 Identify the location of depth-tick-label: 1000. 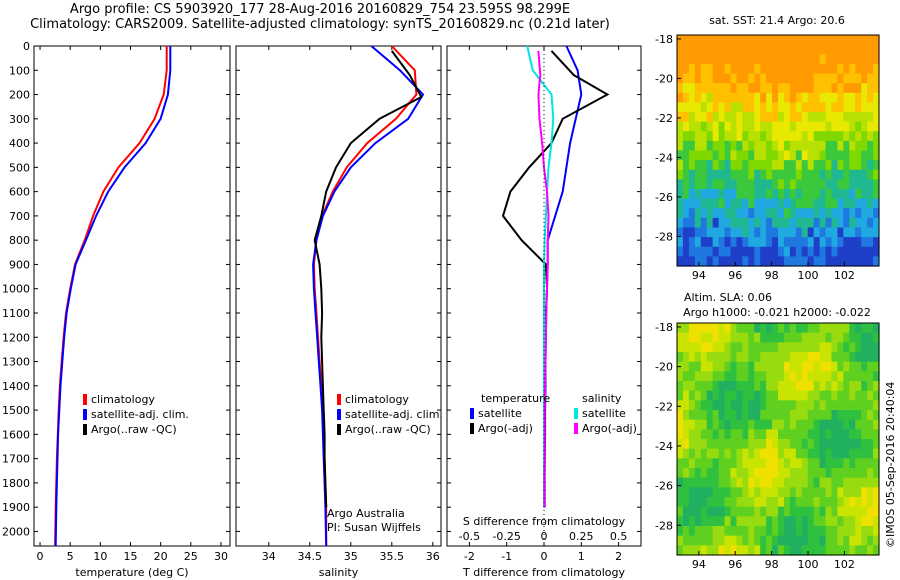
(16, 289).